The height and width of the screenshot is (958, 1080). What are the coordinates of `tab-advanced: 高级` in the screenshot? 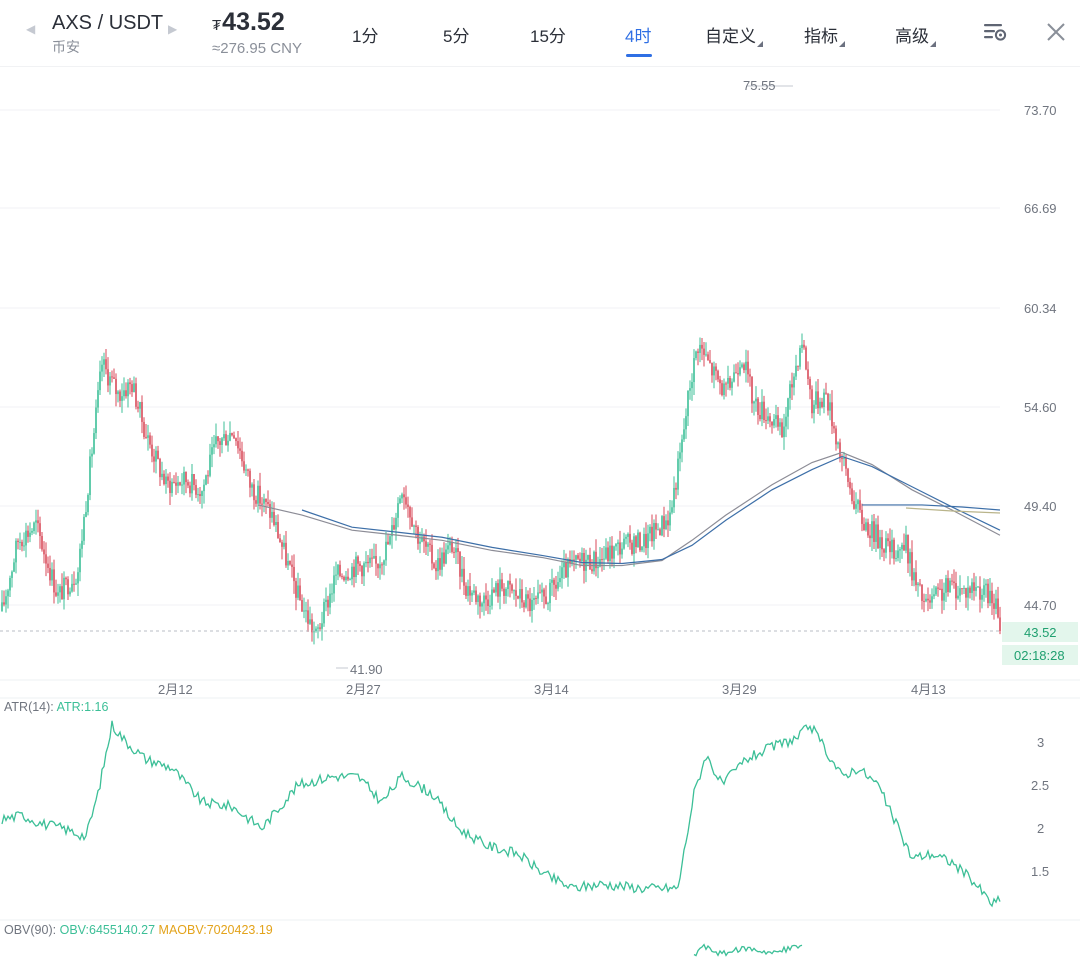 It's located at (915, 34).